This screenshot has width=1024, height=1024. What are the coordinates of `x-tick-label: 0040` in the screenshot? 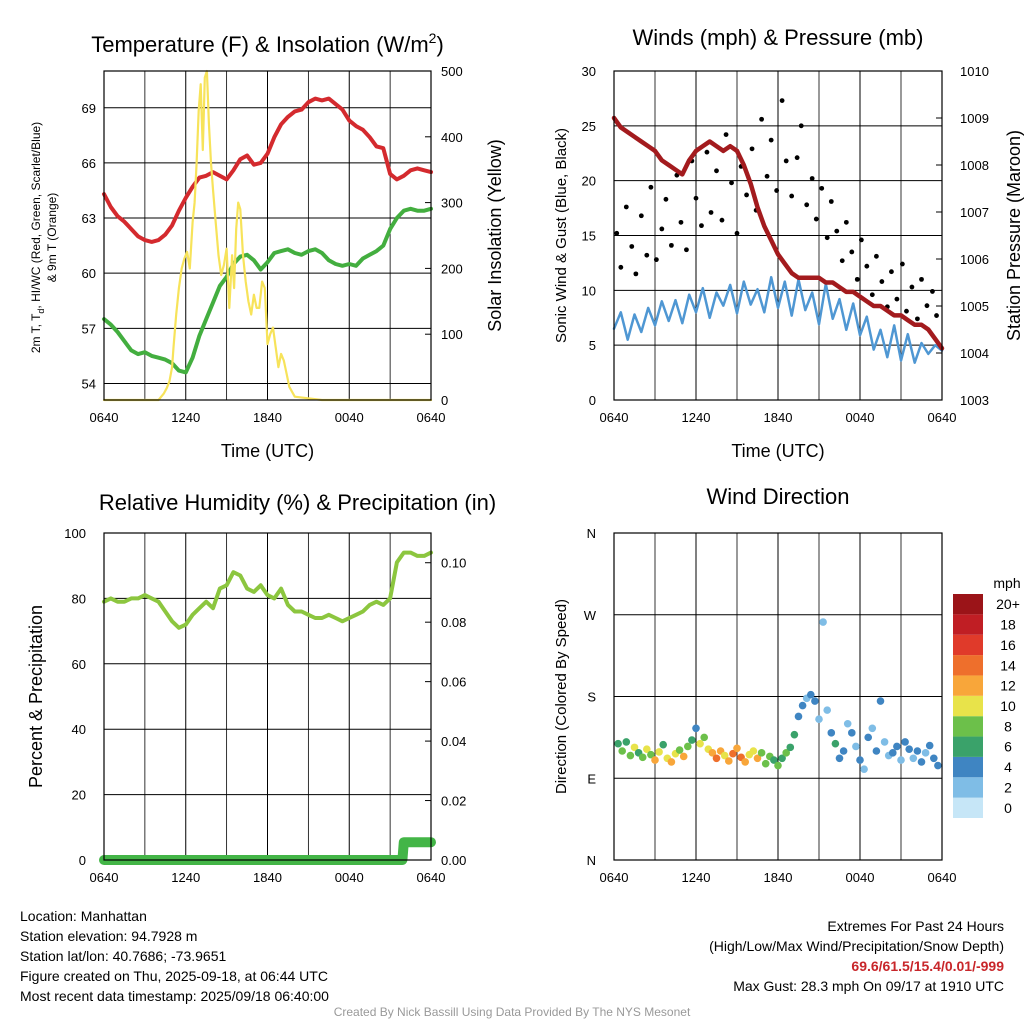 It's located at (860, 417).